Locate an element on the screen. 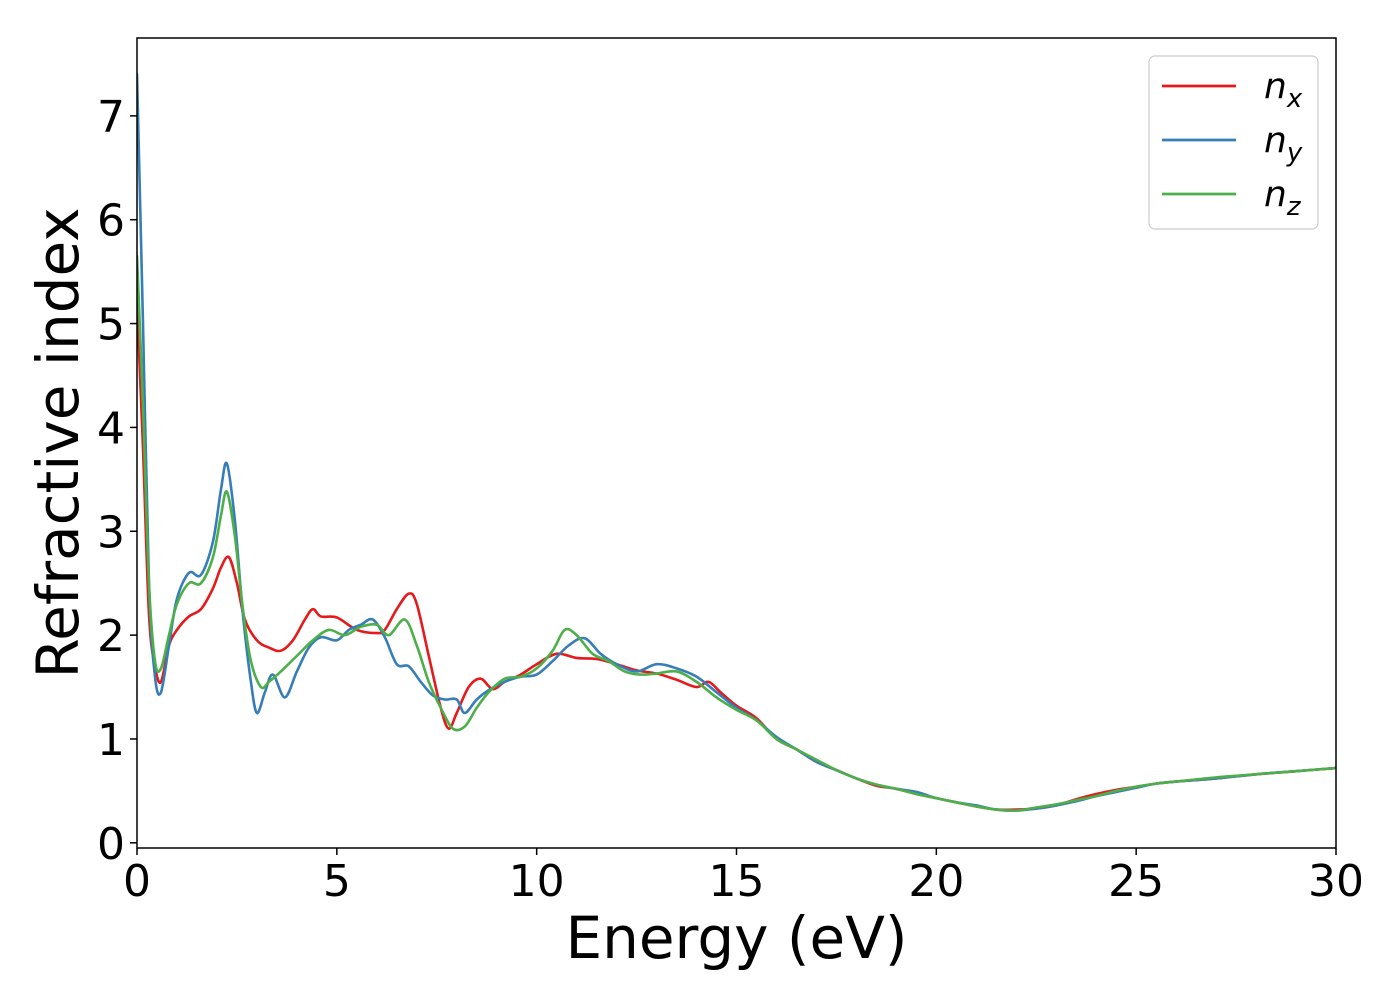  legend-label-n-y: ny is located at coordinates (1283, 144).